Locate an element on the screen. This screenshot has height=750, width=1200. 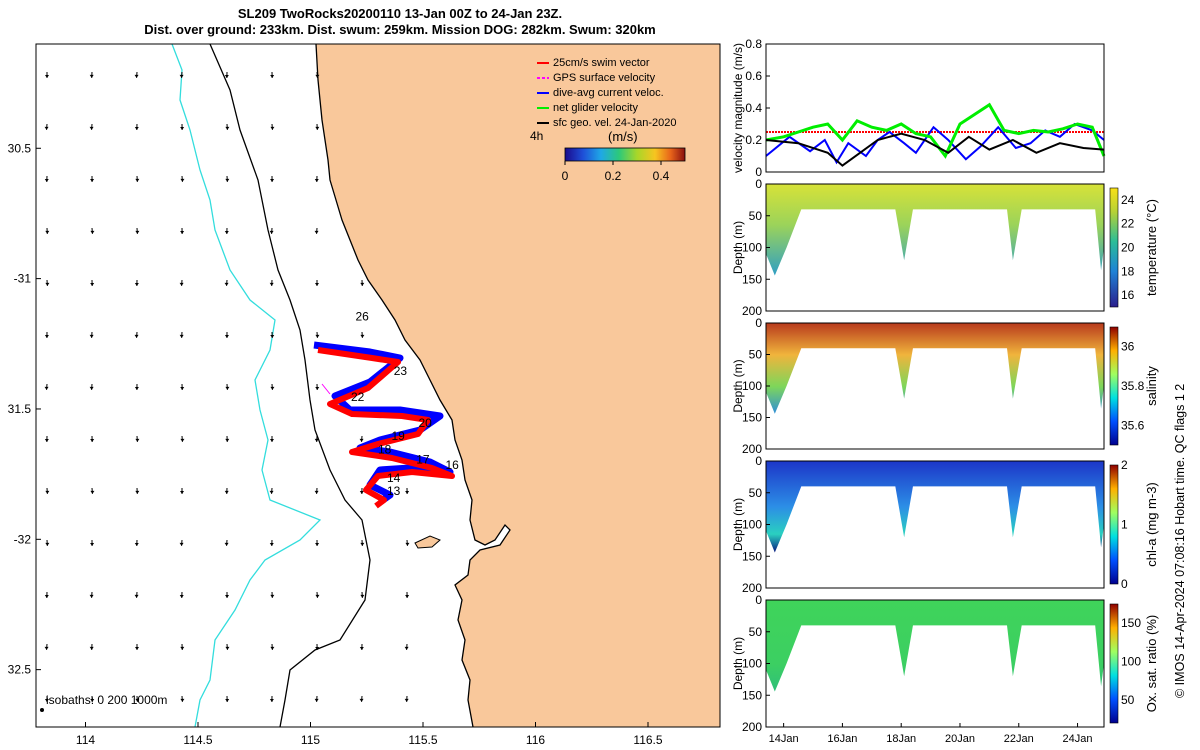
colorbar-tick-label: 0.4 is located at coordinates (661, 176).